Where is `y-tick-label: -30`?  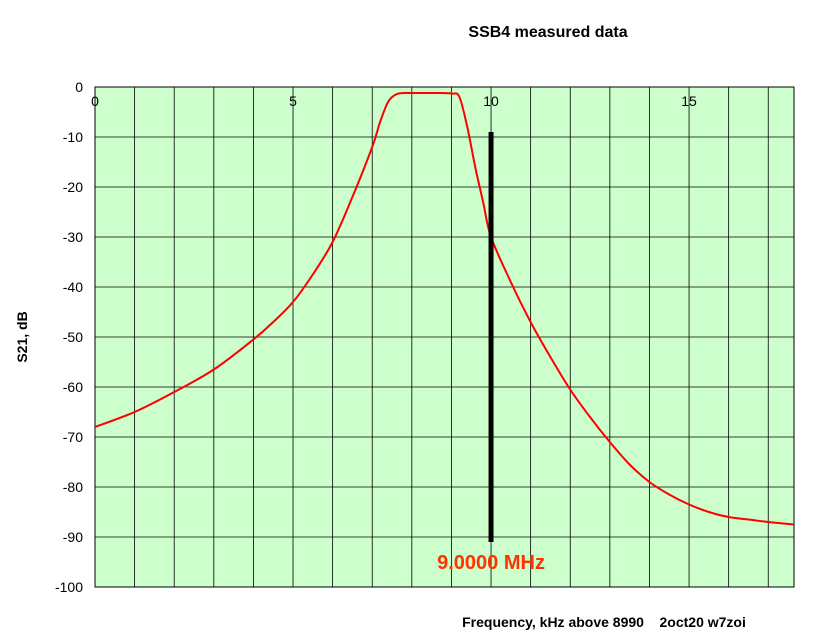 y-tick-label: -30 is located at coordinates (73, 237).